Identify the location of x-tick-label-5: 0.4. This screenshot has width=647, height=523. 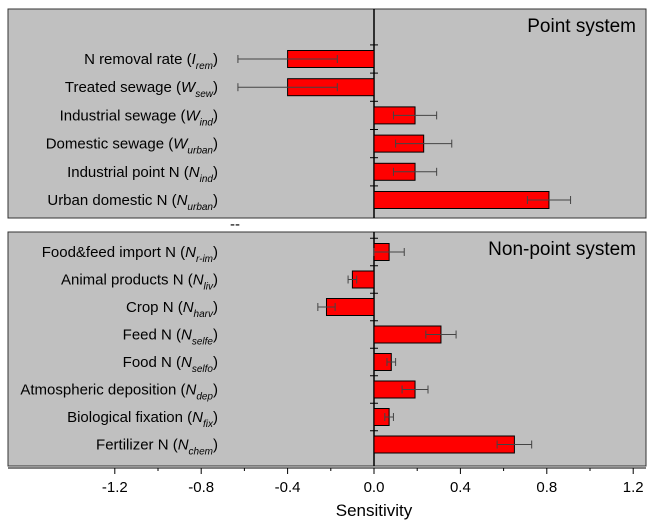
(460, 487).